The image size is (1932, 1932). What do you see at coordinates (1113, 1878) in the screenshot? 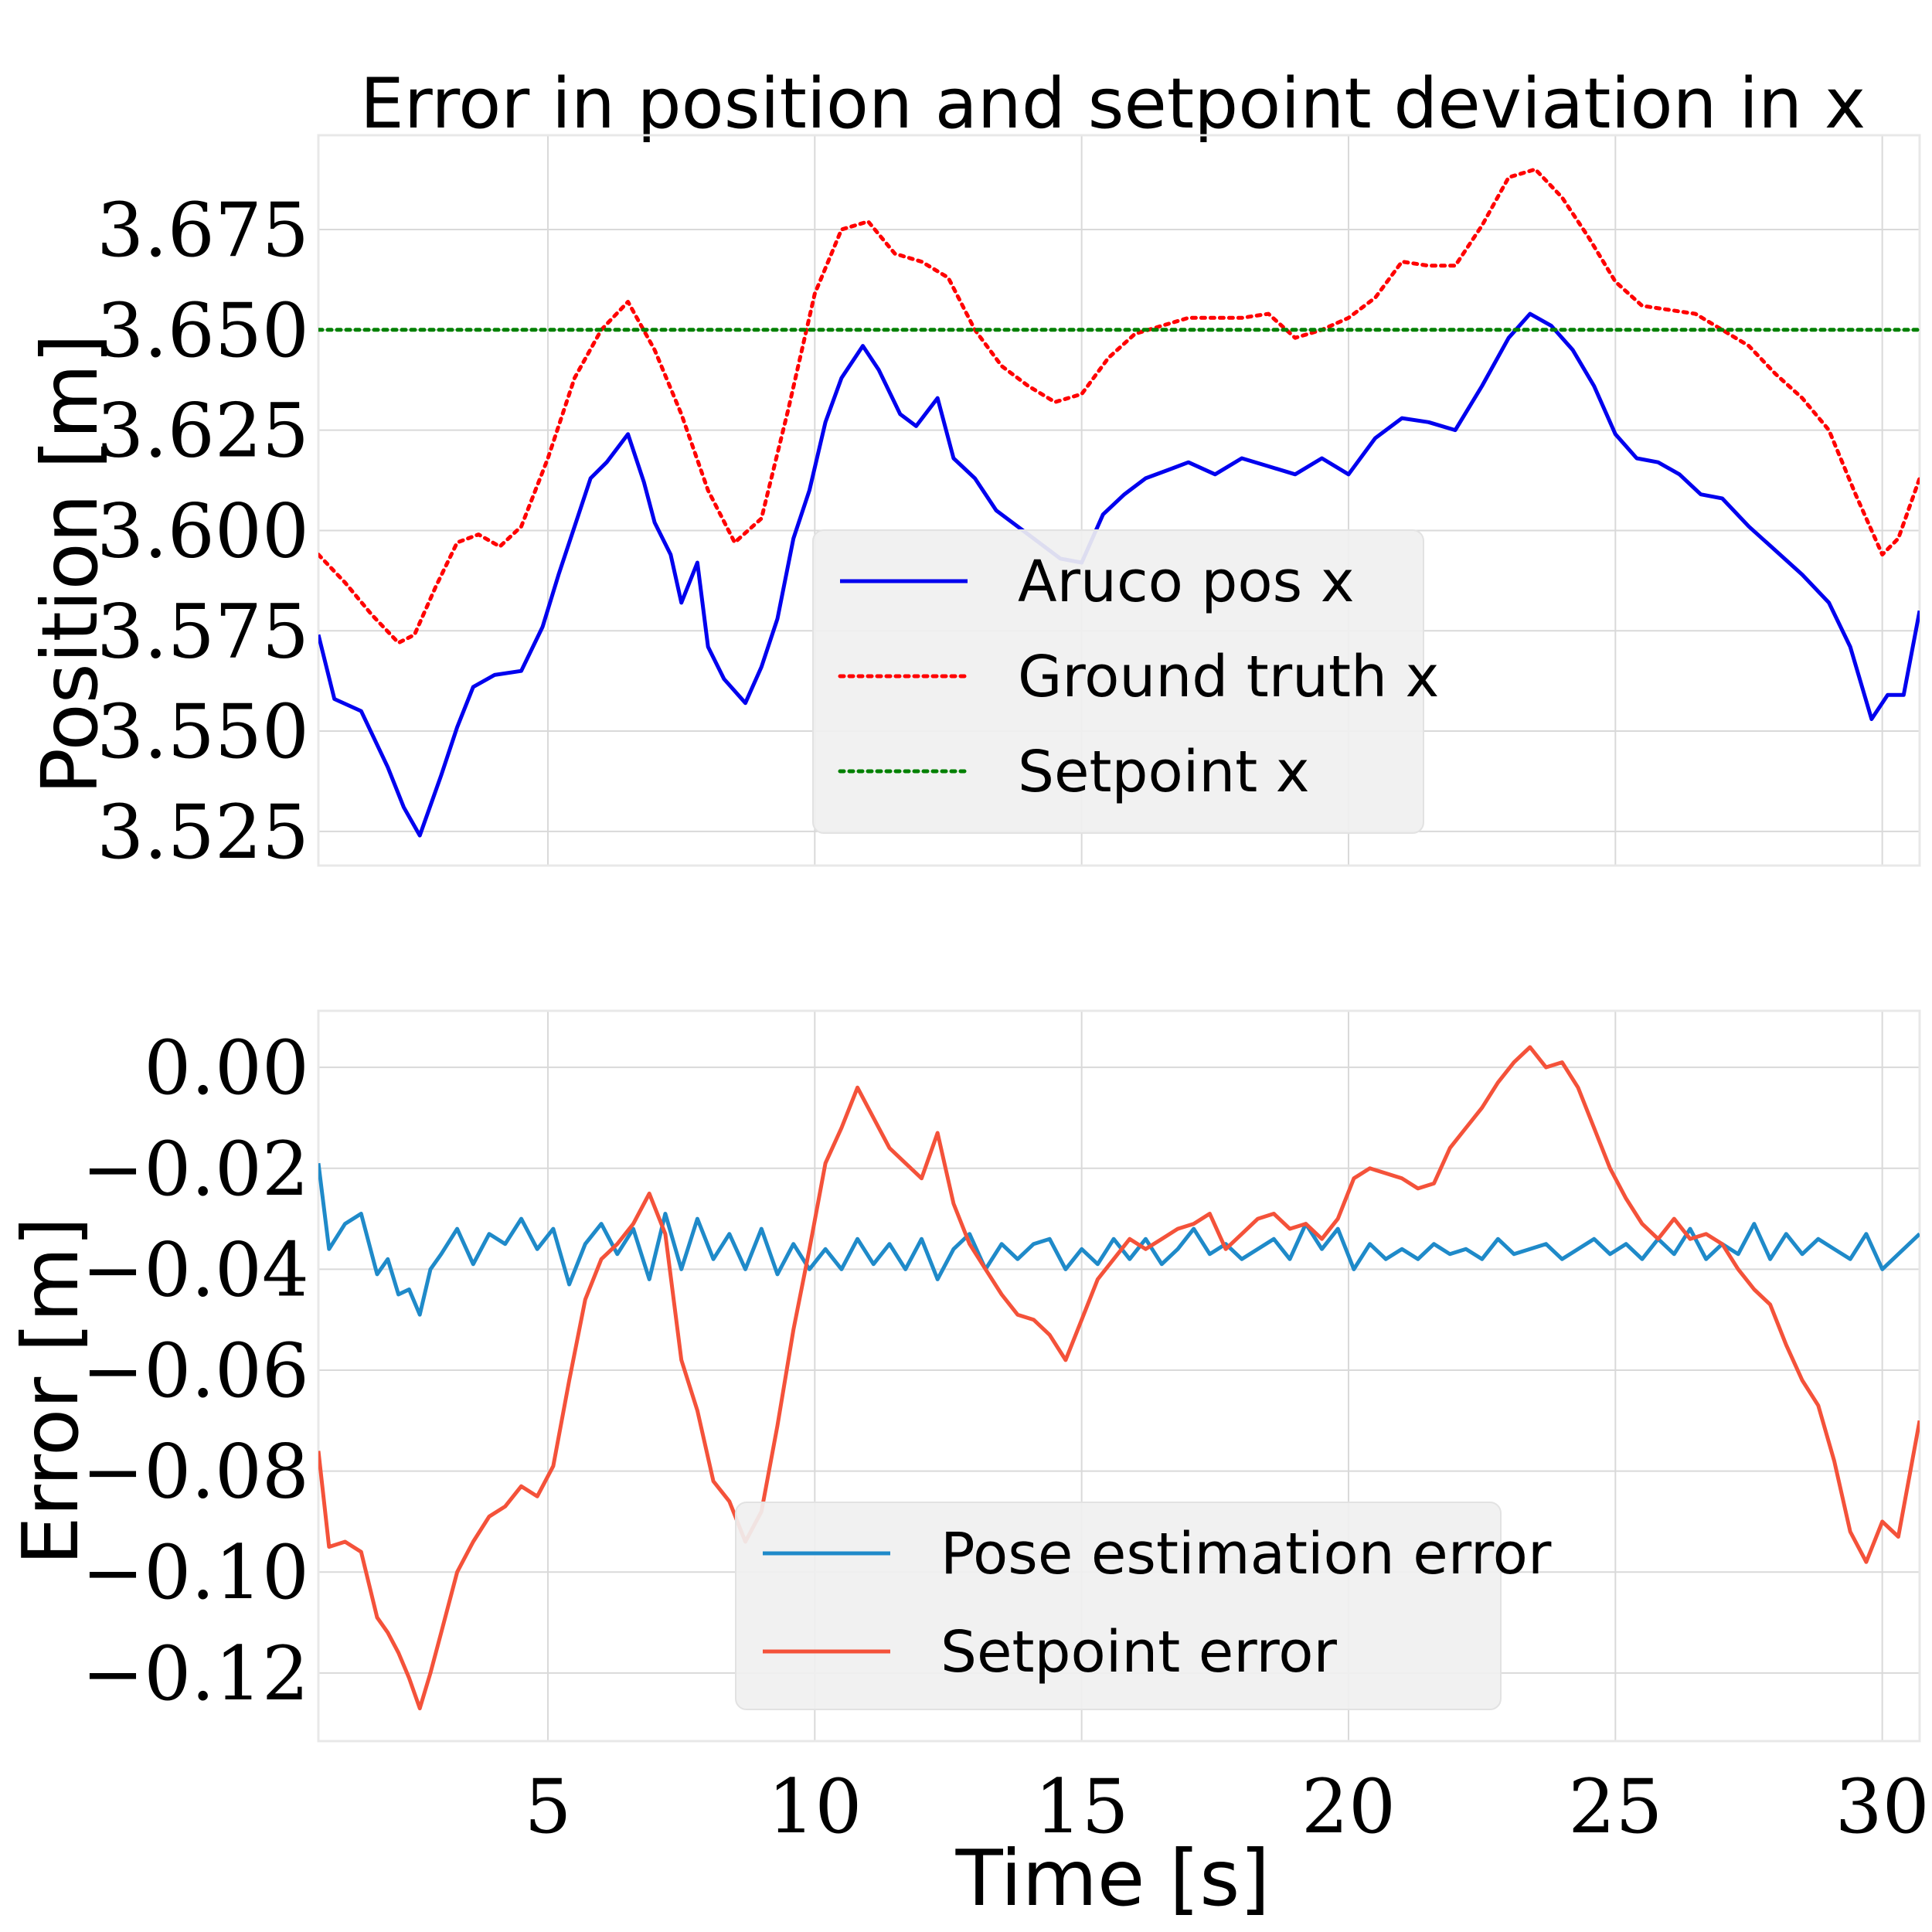
I see `x-axis-label: Time [s]` at bounding box center [1113, 1878].